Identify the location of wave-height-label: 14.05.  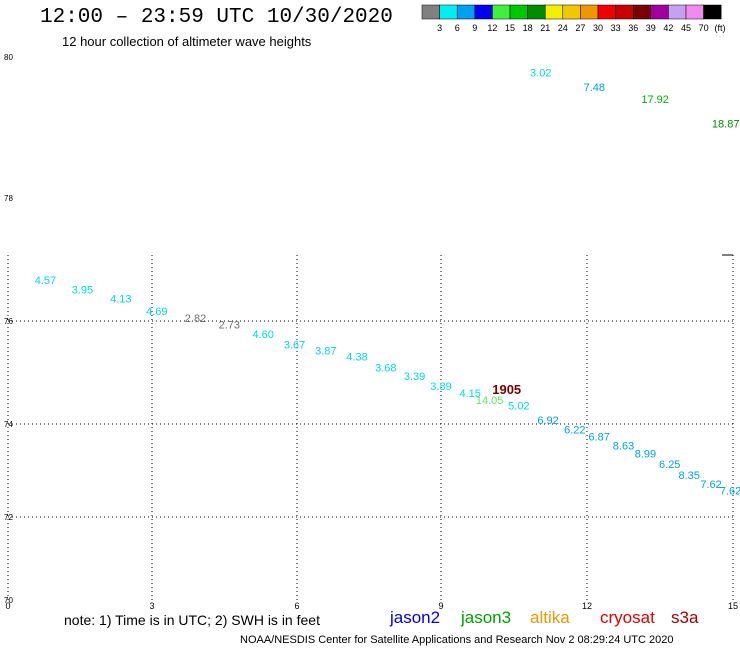
(490, 401).